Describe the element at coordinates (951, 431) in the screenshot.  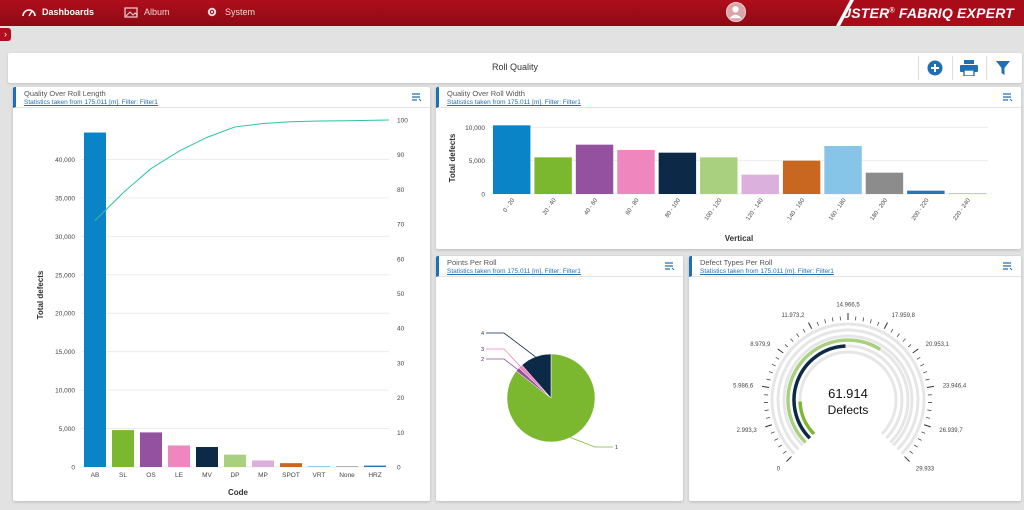
I see `gauge-tick-label: 26.939,7` at that location.